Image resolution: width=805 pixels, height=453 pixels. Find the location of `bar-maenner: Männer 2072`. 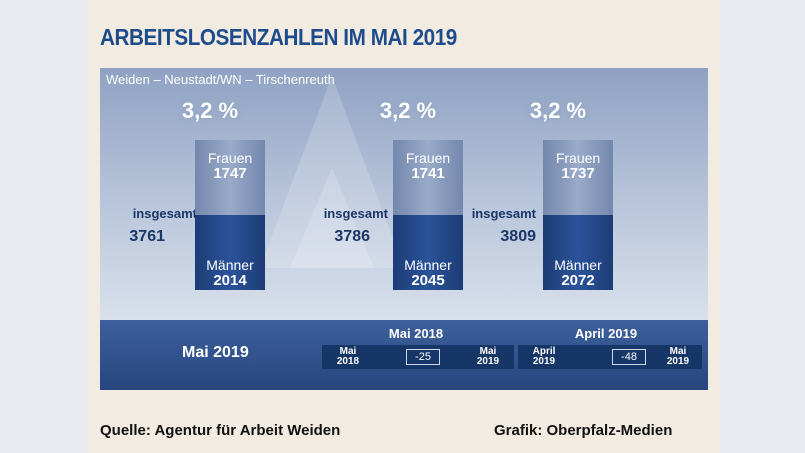

bar-maenner: Männer 2072 is located at coordinates (578, 252).